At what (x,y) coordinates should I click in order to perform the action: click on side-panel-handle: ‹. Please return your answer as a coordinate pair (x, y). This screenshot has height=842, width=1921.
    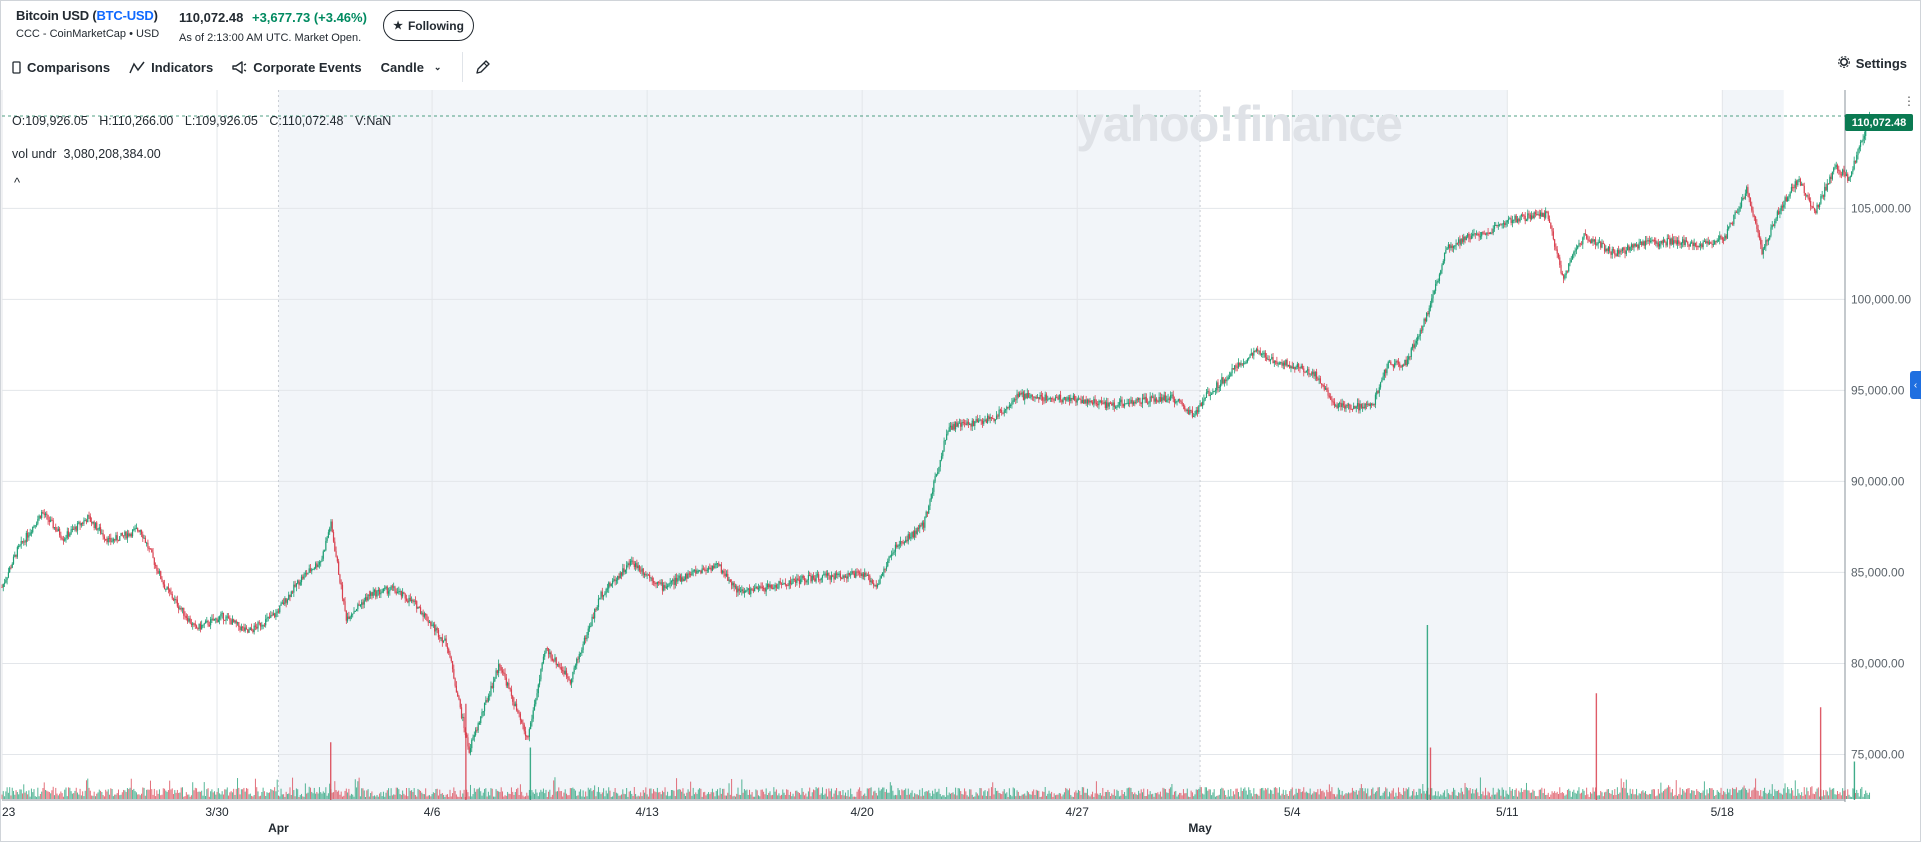
    Looking at the image, I should click on (1915, 385).